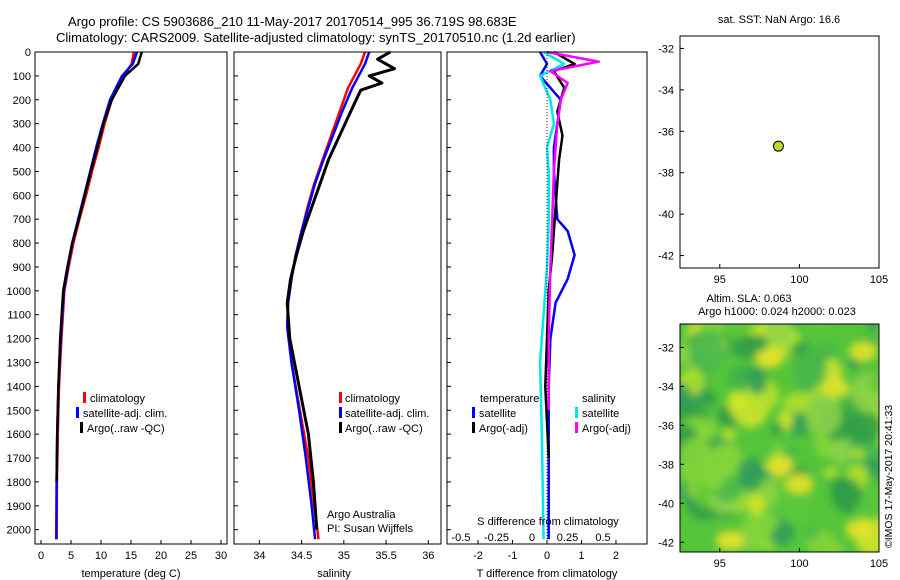  I want to click on temperature-x-tick-label: 25, so click(191, 556).